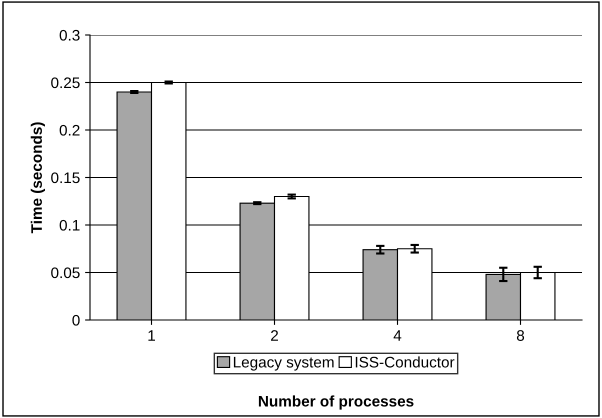 The image size is (602, 418). Describe the element at coordinates (405, 362) in the screenshot. I see `legend-label: ISS-Conductor` at that location.